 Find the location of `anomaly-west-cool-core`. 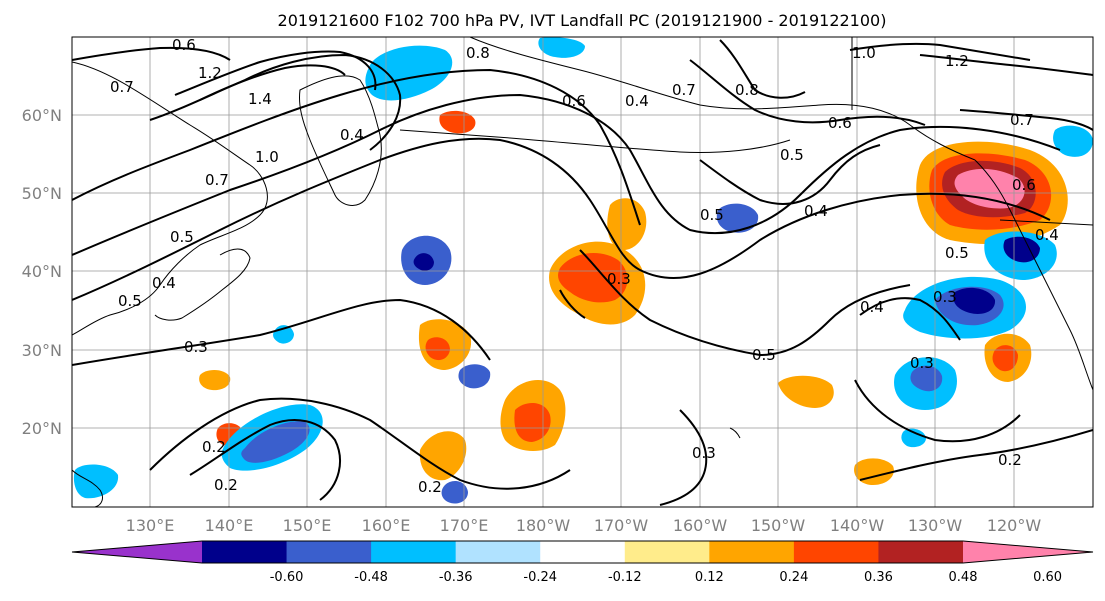

anomaly-west-cool-core is located at coordinates (423, 262).